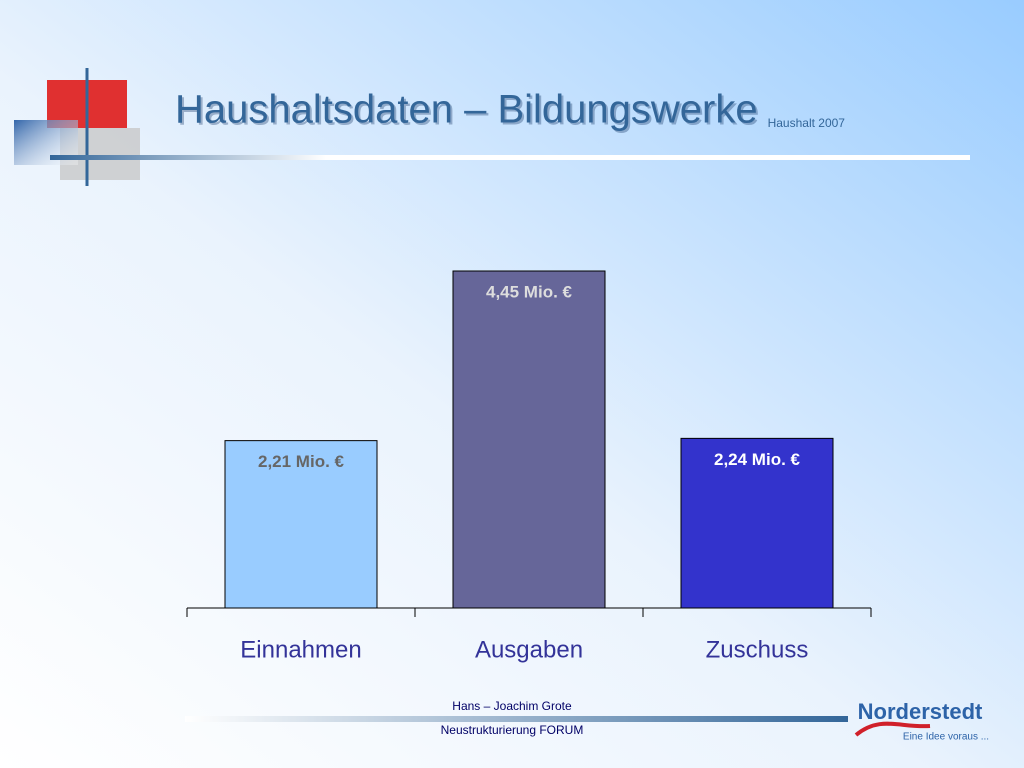  Describe the element at coordinates (512, 706) in the screenshot. I see `footer-author: Hans – Joachim Grote` at that location.